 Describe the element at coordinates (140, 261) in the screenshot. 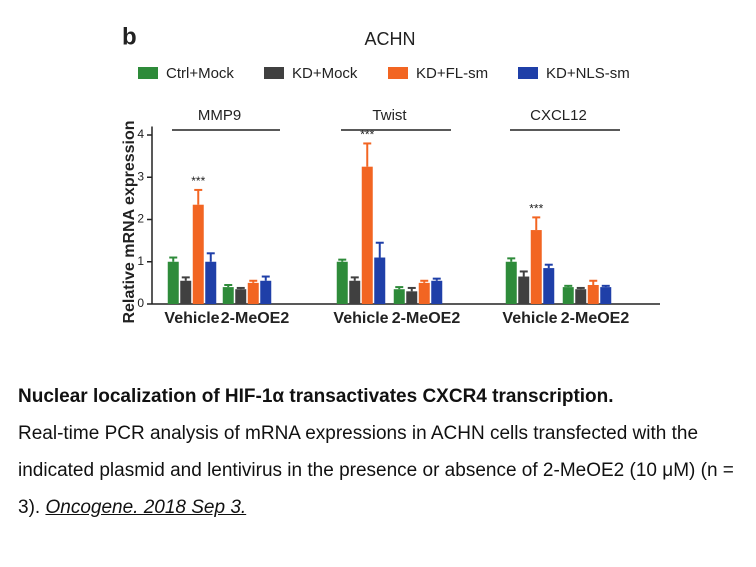

I see `y-tick-label: 1` at that location.